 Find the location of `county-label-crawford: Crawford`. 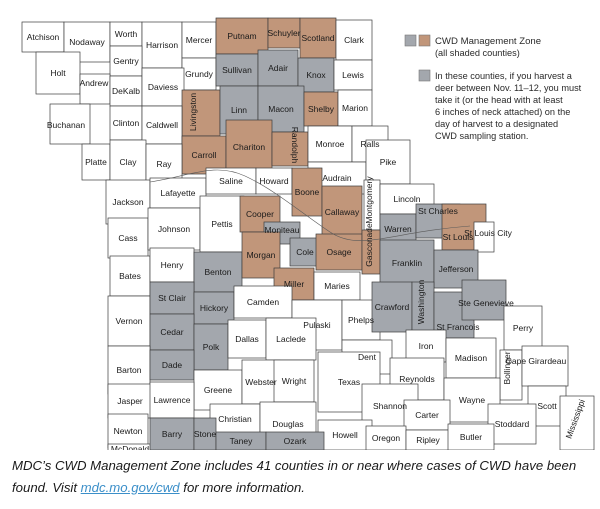

county-label-crawford: Crawford is located at coordinates (392, 307).